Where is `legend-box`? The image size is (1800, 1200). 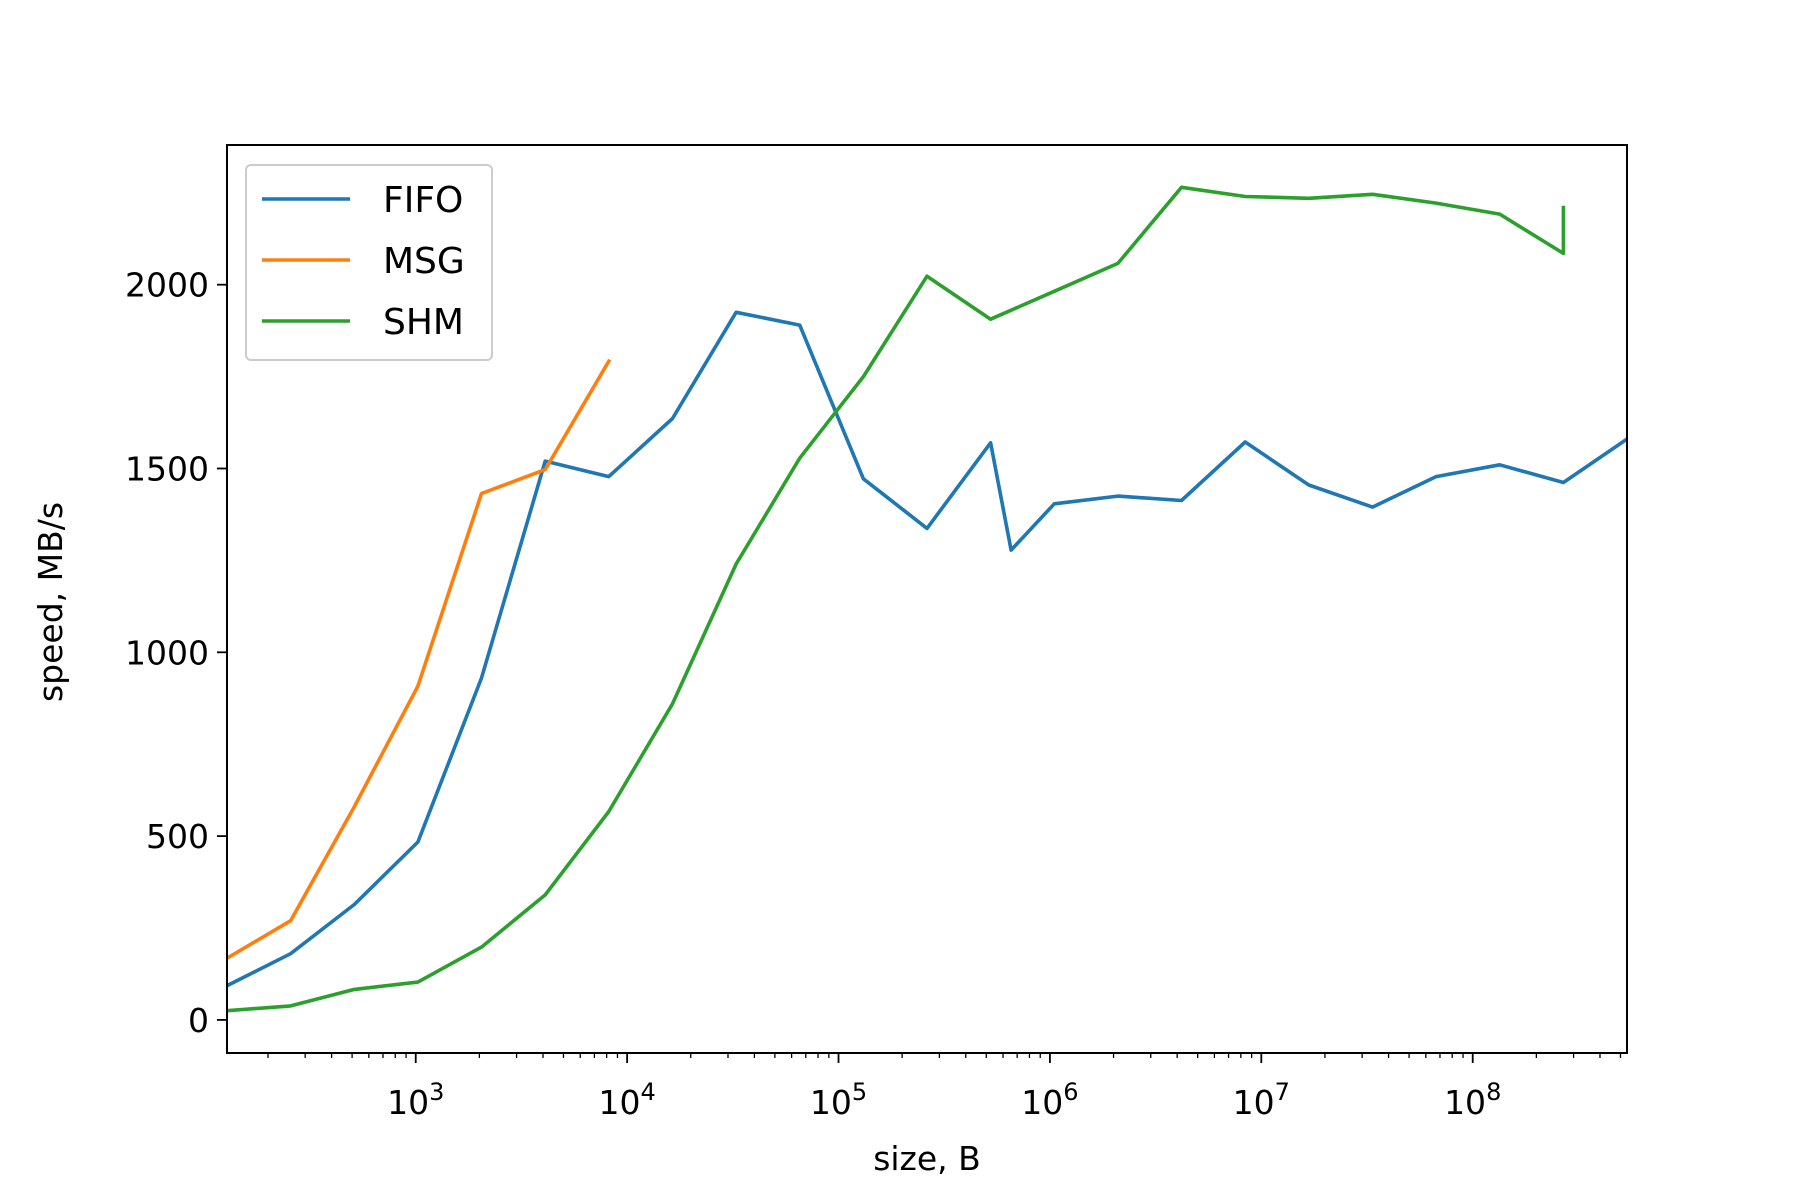 legend-box is located at coordinates (369, 262).